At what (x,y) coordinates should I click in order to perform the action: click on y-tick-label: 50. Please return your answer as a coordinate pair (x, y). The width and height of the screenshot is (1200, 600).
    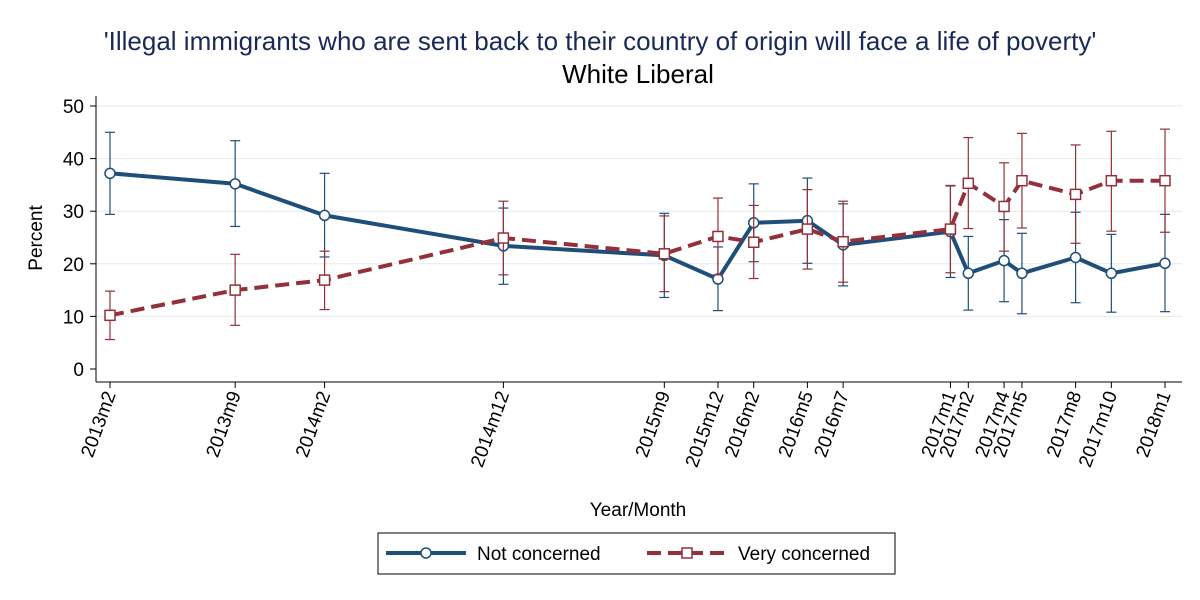
    Looking at the image, I should click on (73, 107).